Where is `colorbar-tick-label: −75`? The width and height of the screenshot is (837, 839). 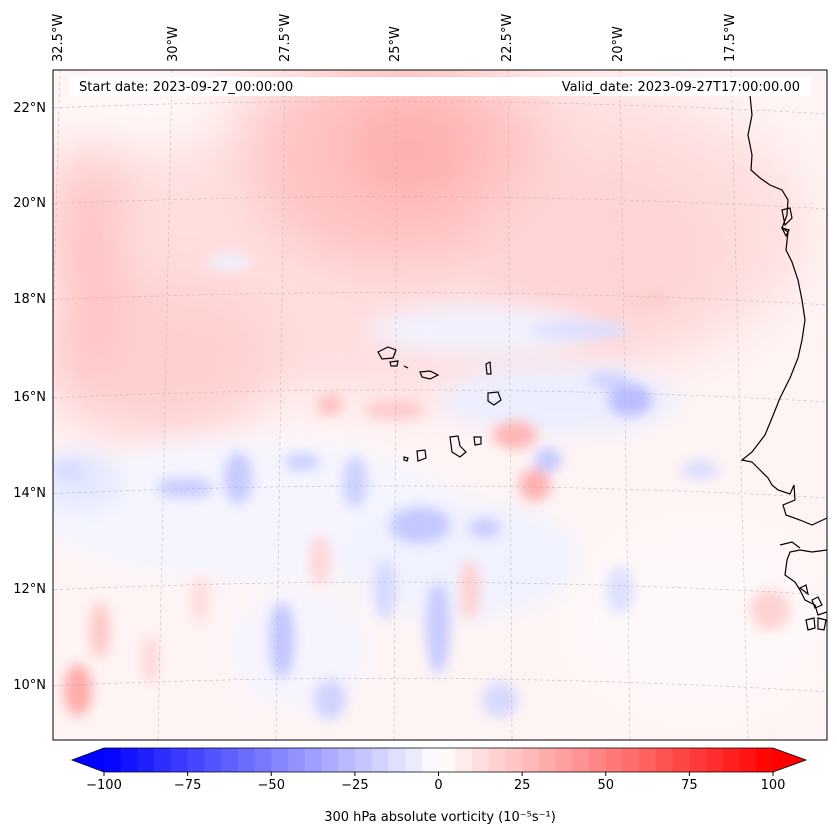 colorbar-tick-label: −75 is located at coordinates (187, 785).